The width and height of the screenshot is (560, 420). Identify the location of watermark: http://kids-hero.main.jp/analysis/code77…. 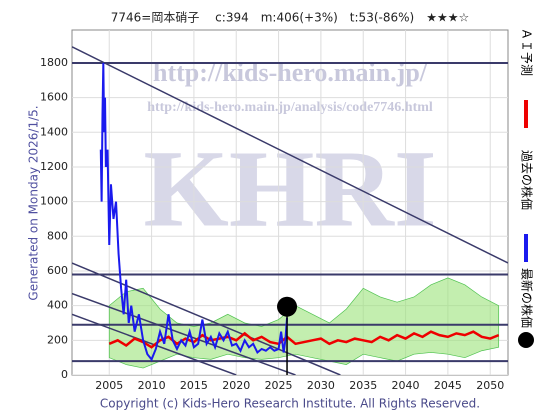
(290, 107).